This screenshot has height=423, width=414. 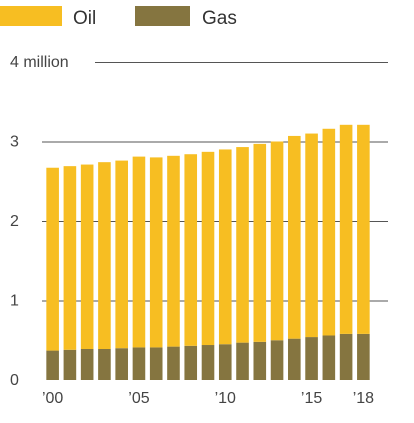 I want to click on bar-gas-2005, so click(x=139, y=363).